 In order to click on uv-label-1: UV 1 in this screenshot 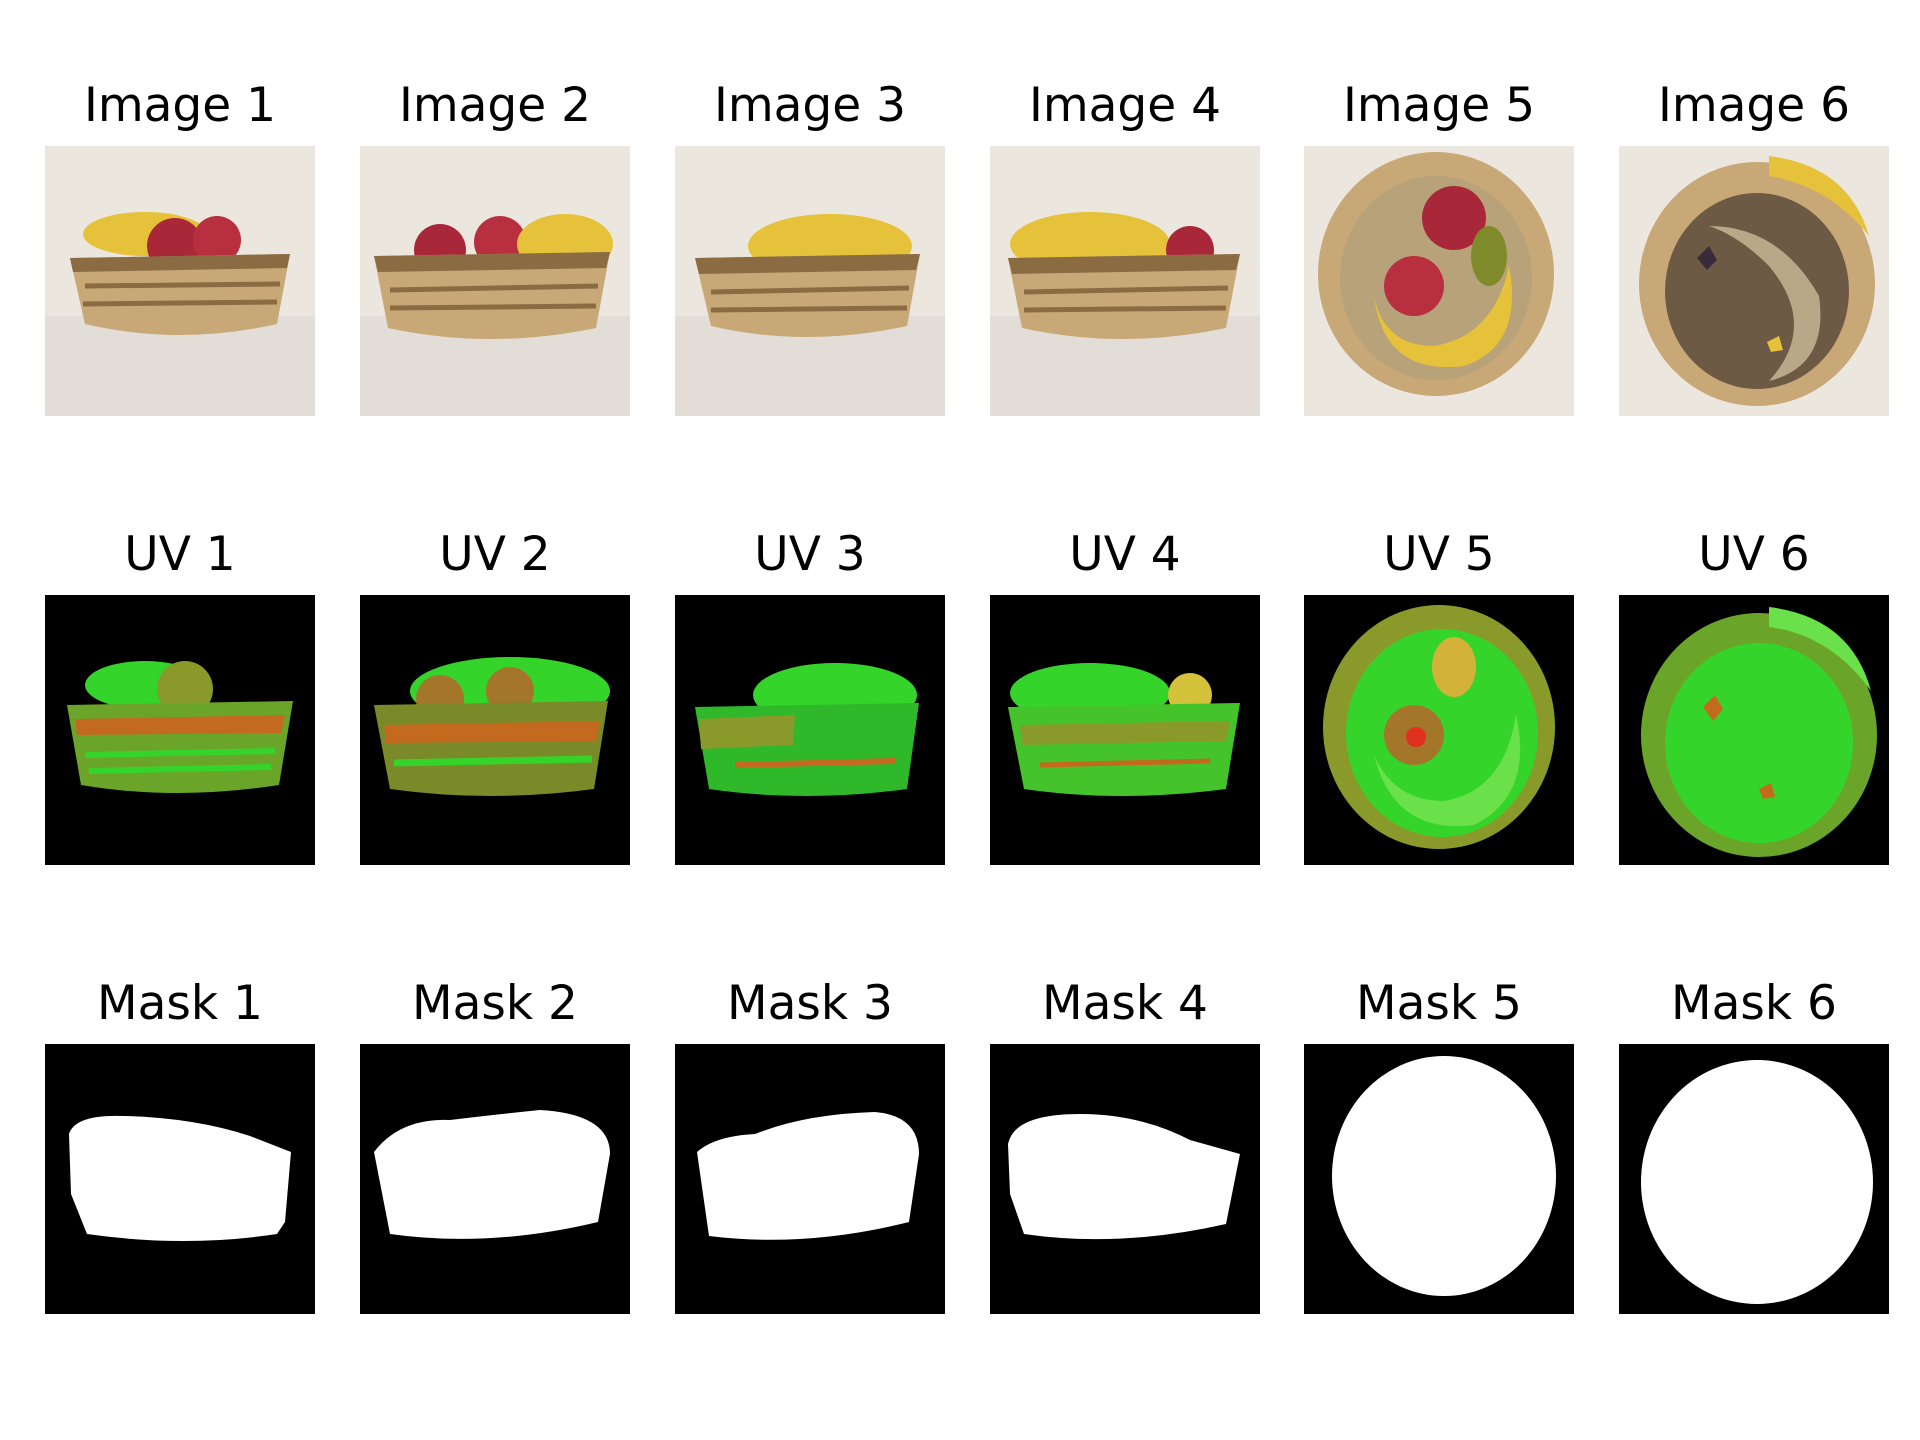, I will do `click(180, 554)`.